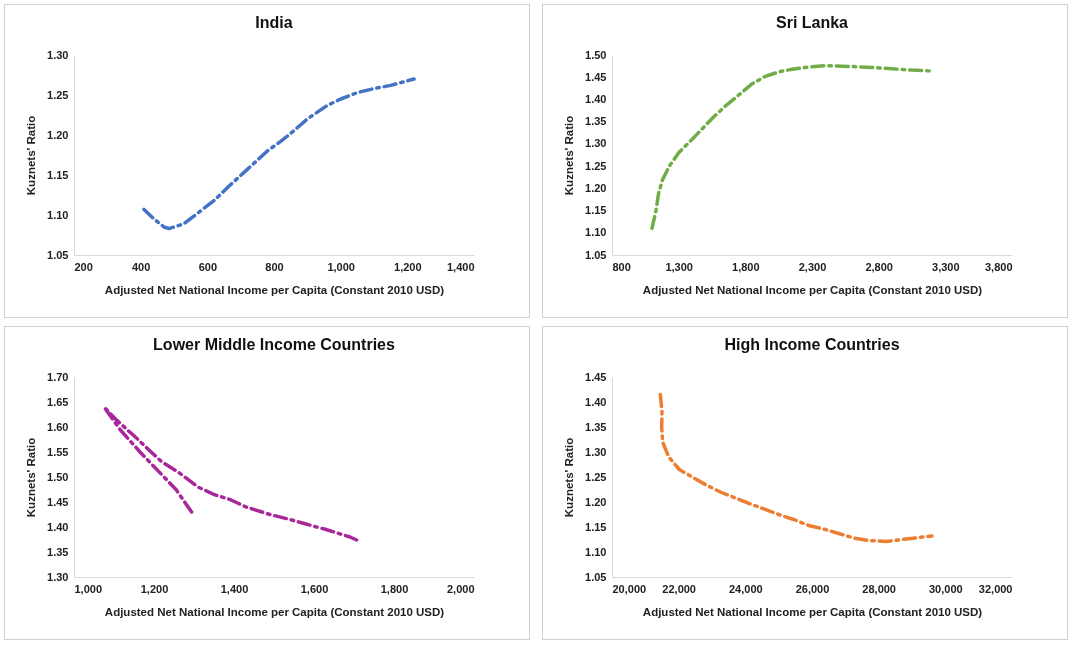  Describe the element at coordinates (812, 22) in the screenshot. I see `chart-title: Sri Lanka` at that location.